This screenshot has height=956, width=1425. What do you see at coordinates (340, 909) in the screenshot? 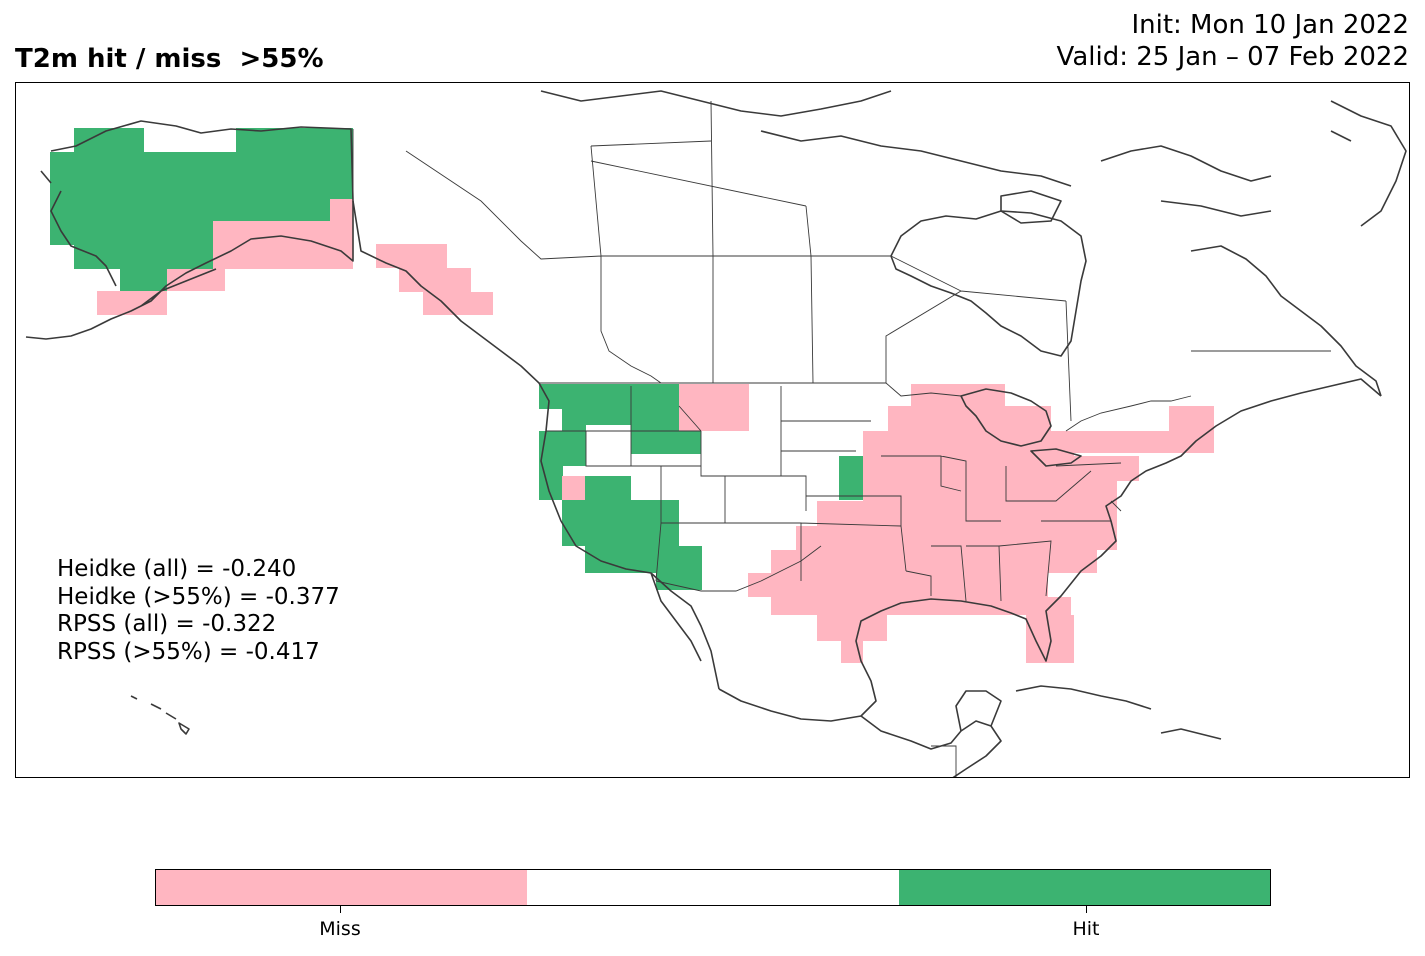
I see `colorbar-miss-tick` at bounding box center [340, 909].